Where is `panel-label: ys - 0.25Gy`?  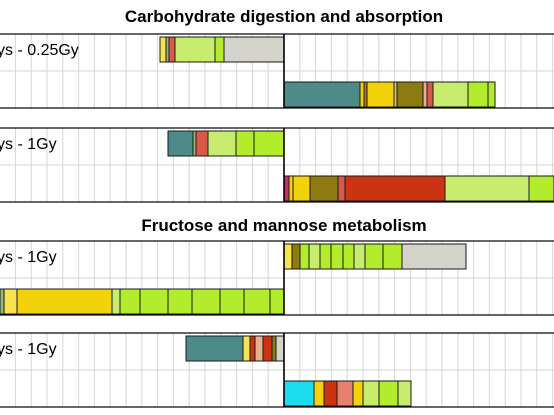
panel-label: ys - 0.25Gy is located at coordinates (39, 50).